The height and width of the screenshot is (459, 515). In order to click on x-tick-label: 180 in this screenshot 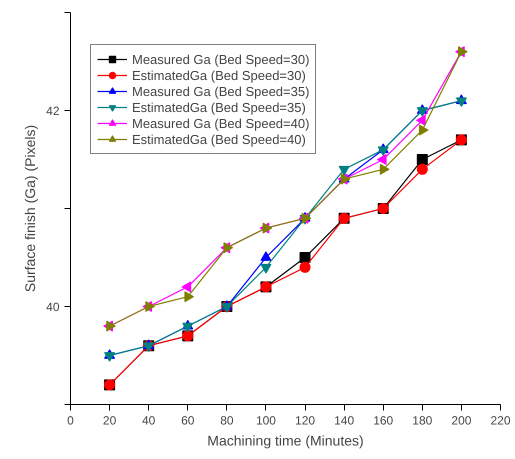, I will do `click(422, 421)`.